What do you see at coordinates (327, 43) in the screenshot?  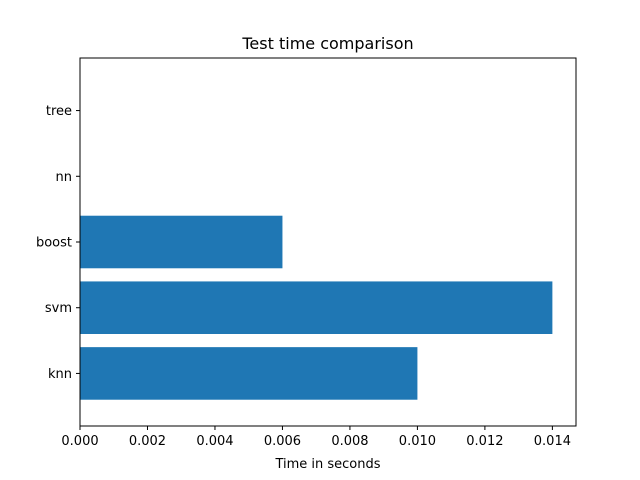 I see `chart-title: Test time comparison` at bounding box center [327, 43].